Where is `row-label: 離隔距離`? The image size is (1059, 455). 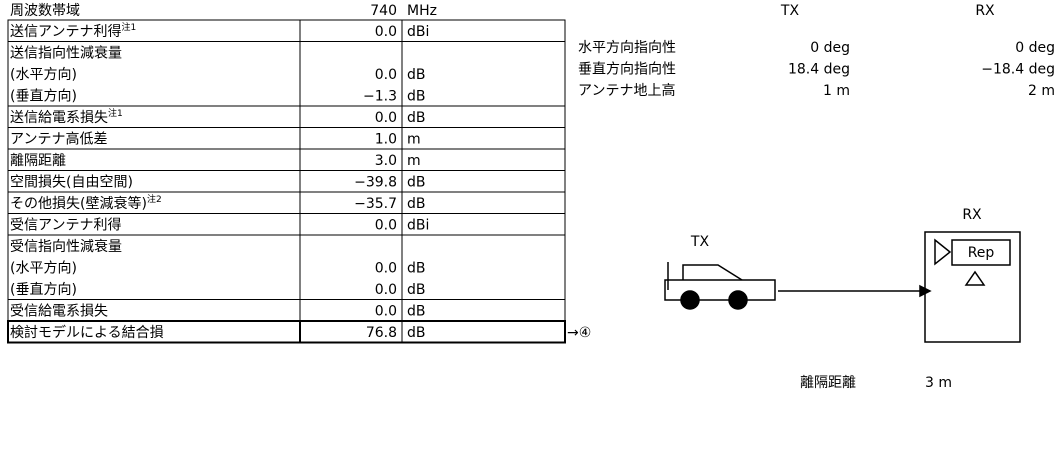
row-label: 離隔距離 is located at coordinates (38, 160).